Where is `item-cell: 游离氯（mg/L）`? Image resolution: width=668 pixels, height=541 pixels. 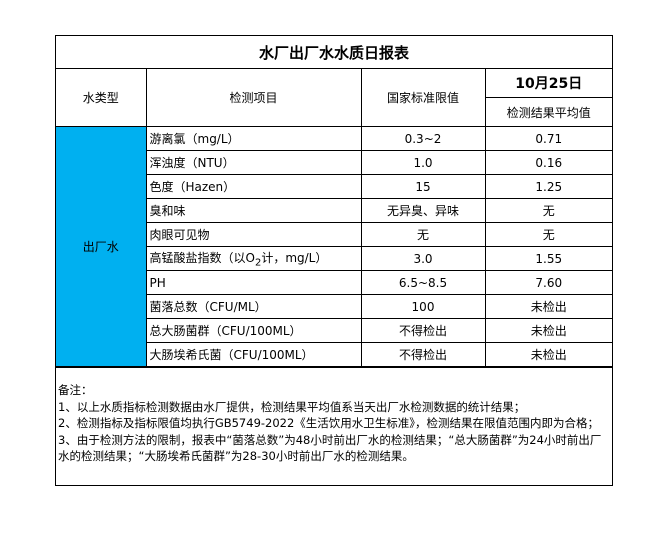 item-cell: 游离氯（mg/L） is located at coordinates (253, 138).